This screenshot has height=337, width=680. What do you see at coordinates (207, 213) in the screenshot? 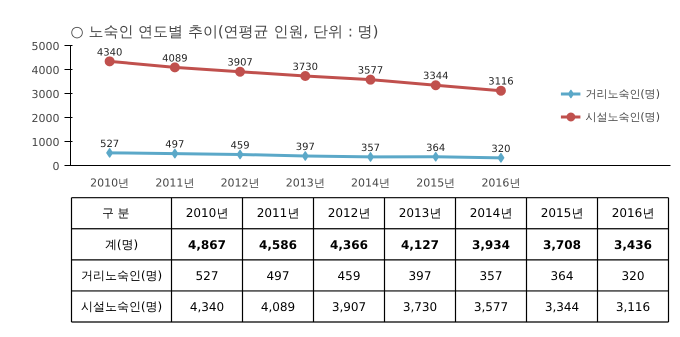
I see `category-label: 2010년` at bounding box center [207, 213].